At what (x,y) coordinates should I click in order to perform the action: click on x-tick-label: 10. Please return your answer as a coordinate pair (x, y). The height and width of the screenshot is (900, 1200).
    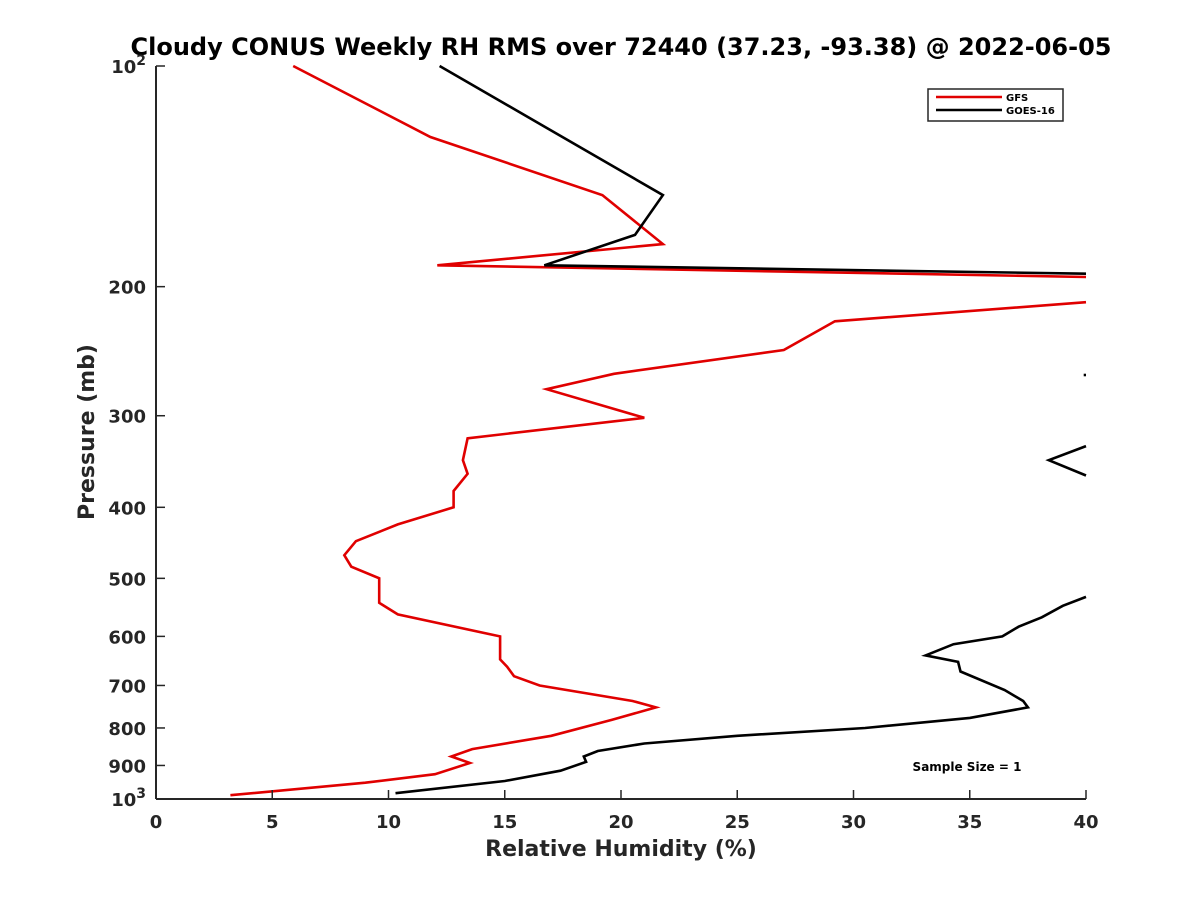
    Looking at the image, I should click on (388, 822).